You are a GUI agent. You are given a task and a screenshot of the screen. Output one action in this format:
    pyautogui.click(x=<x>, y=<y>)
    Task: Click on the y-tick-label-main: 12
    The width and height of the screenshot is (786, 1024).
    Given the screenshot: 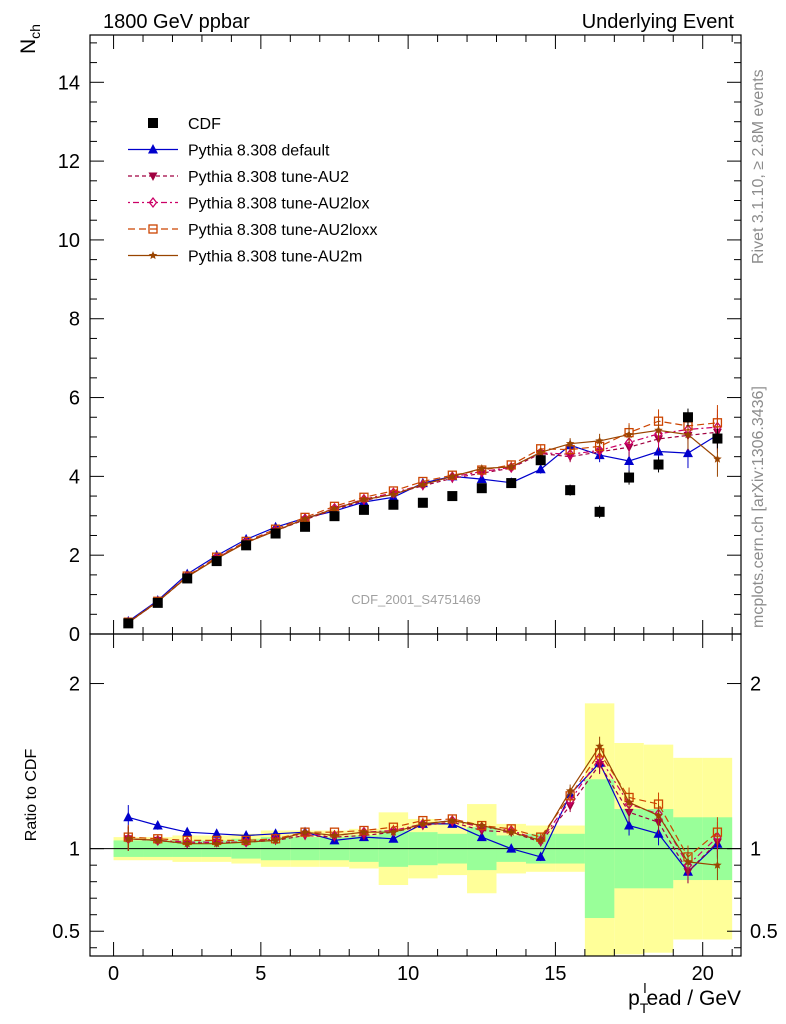 What is the action you would take?
    pyautogui.click(x=69, y=162)
    